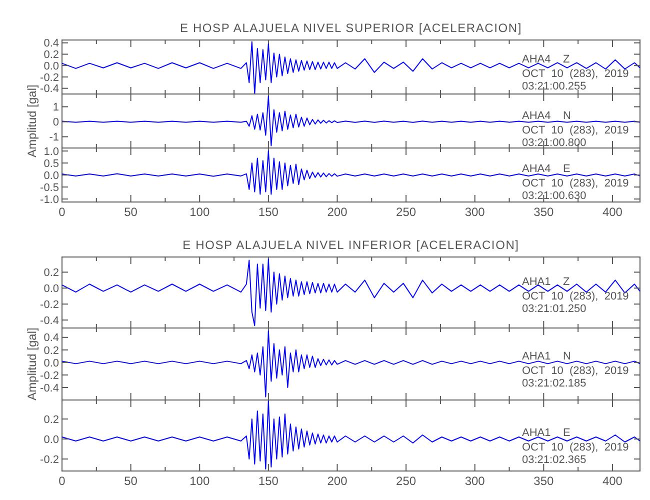  I want to click on y-tick-label: 0, so click(55, 122).